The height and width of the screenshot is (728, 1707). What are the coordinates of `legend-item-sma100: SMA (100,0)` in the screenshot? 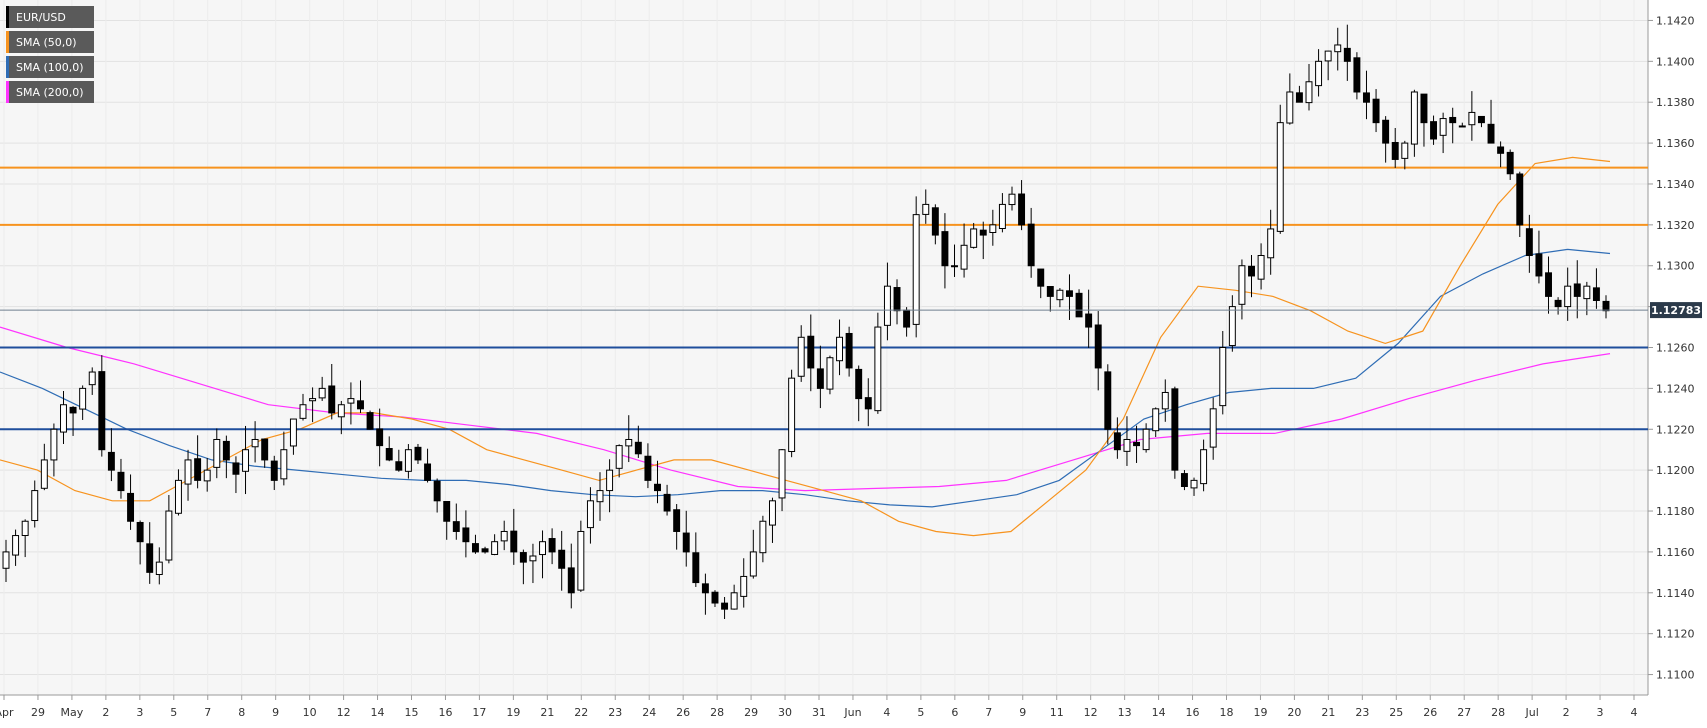 It's located at (50, 67).